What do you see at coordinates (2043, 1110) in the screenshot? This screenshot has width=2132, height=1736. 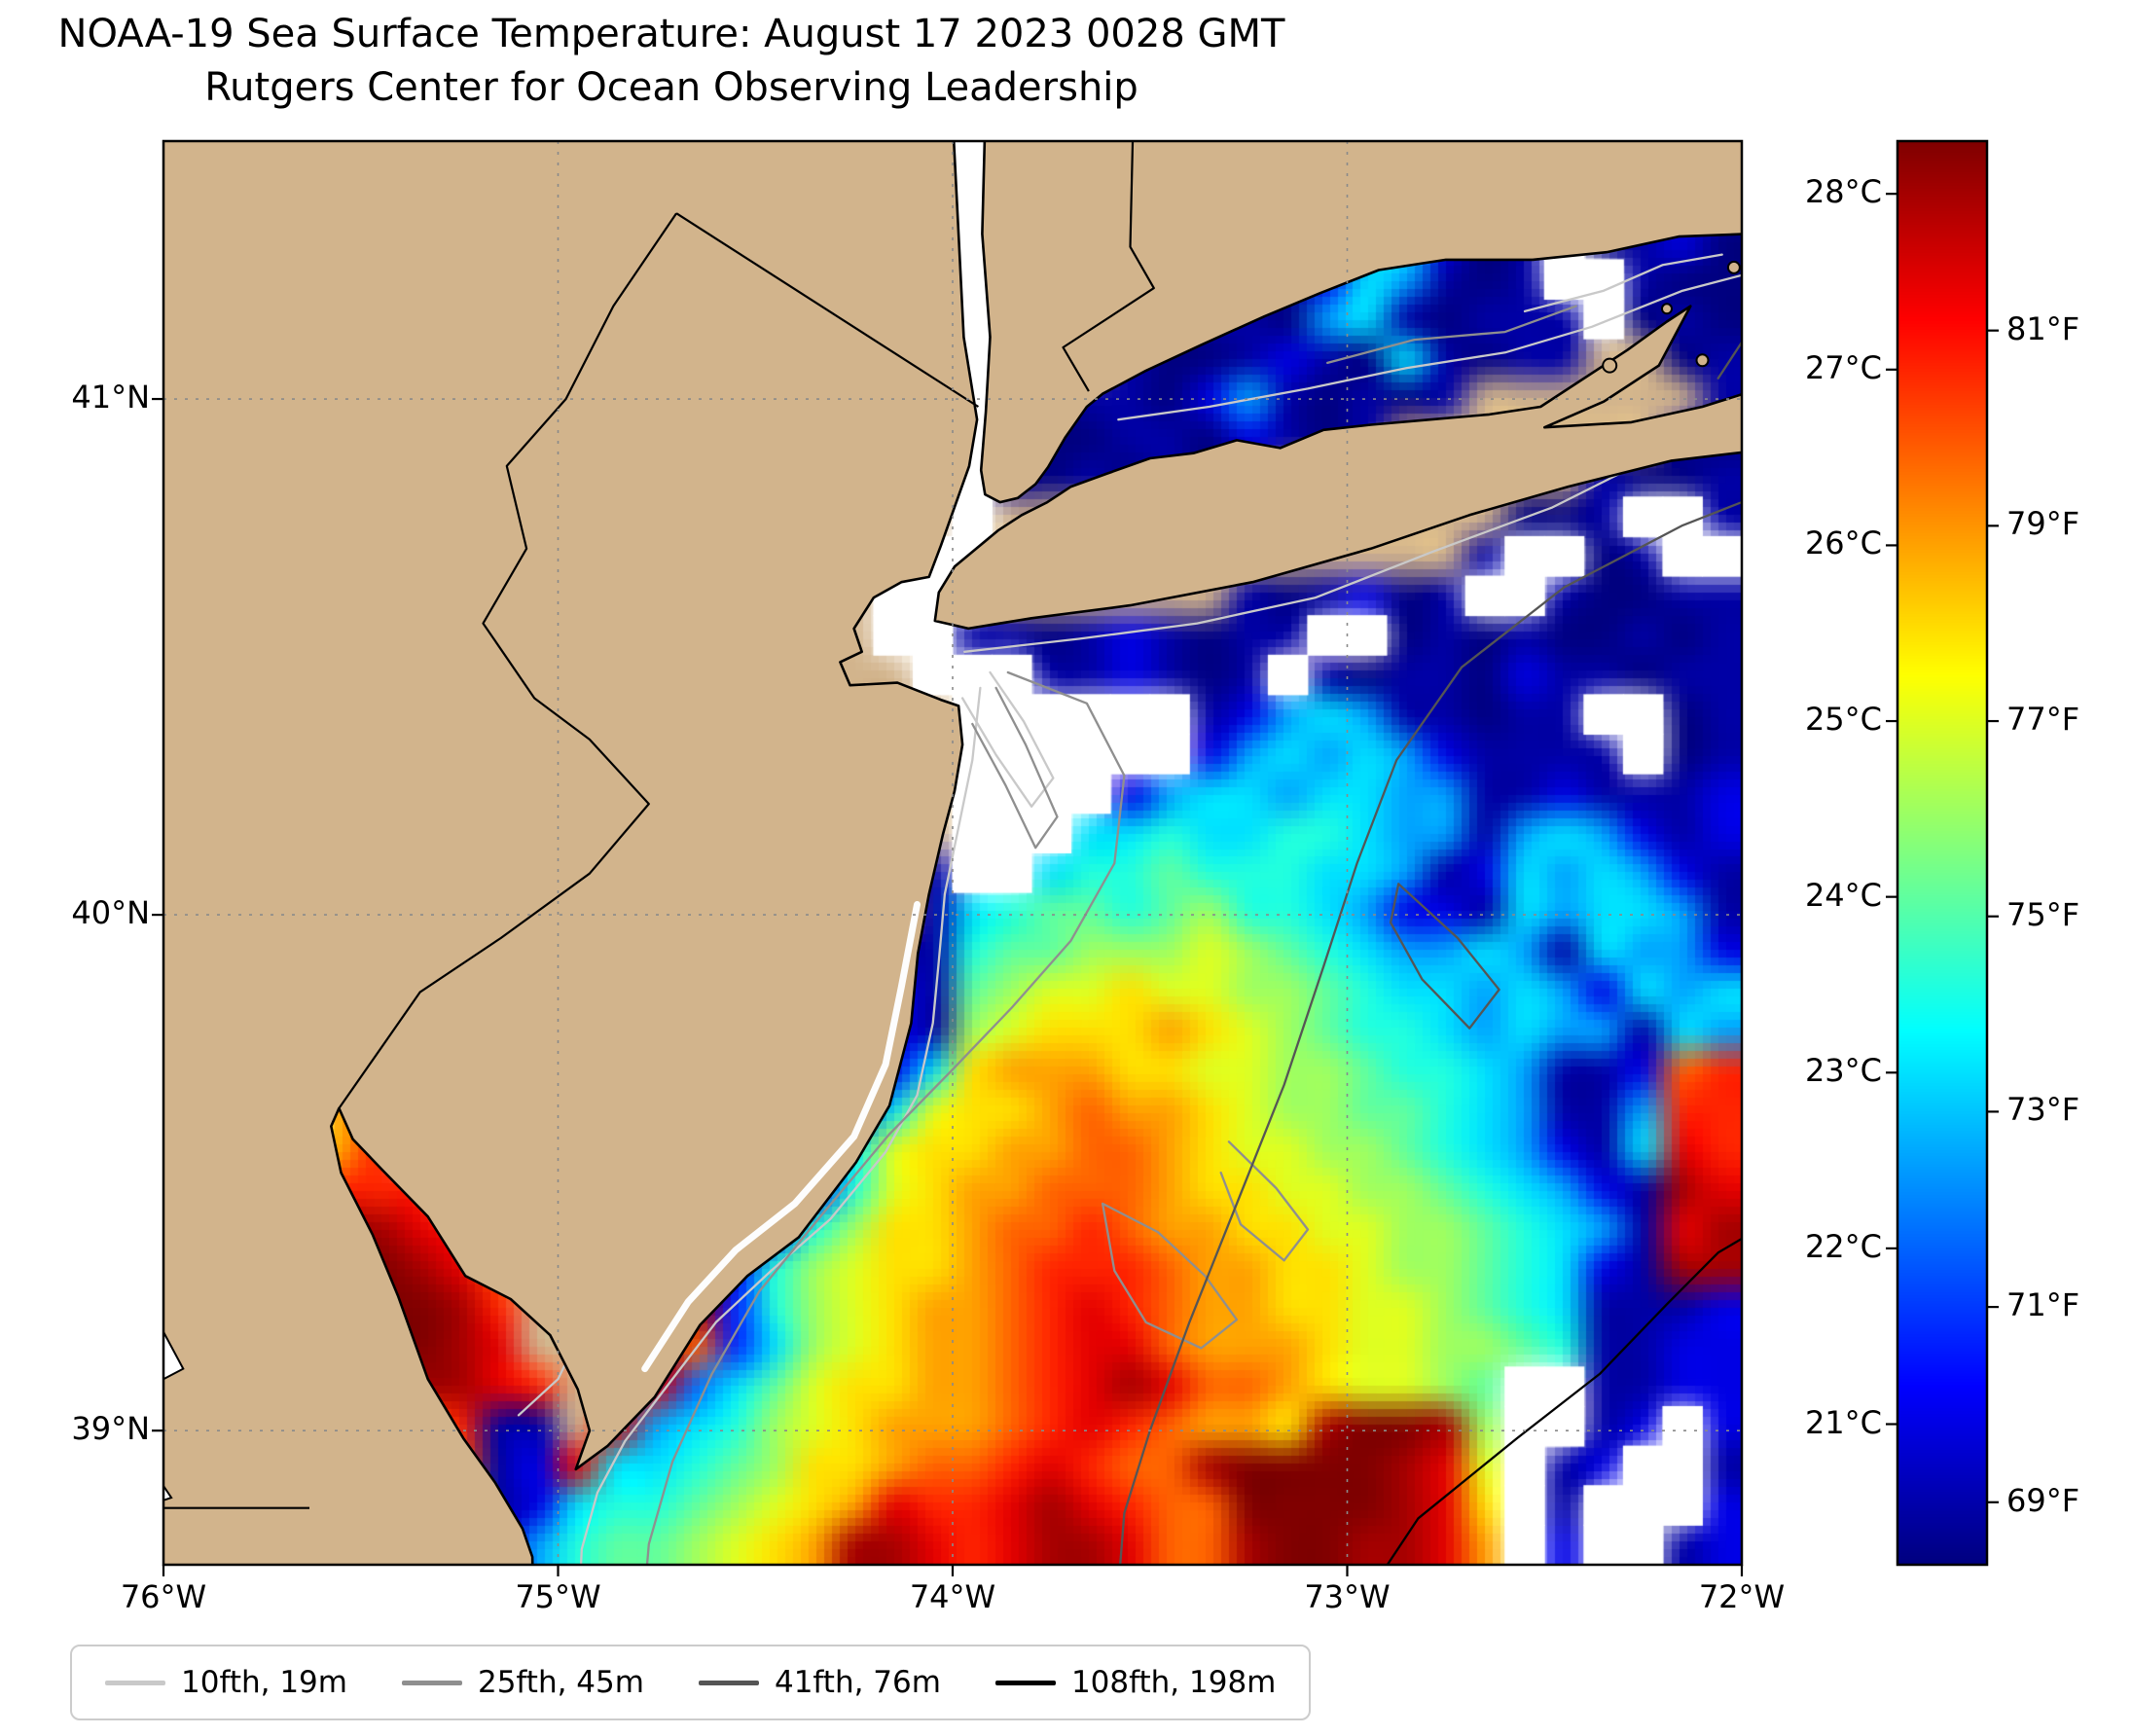 I see `colorbar-fahrenheit-label: 73°F` at bounding box center [2043, 1110].